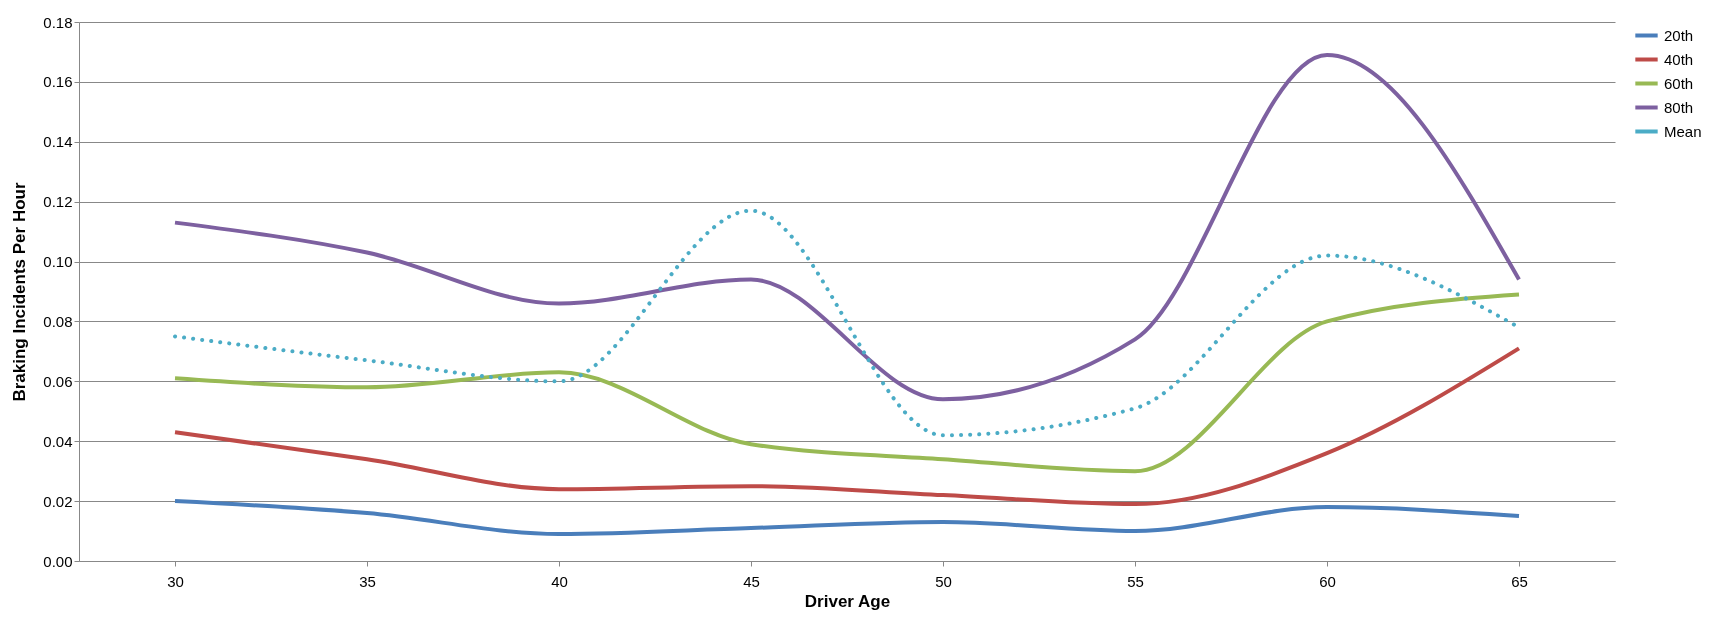  Describe the element at coordinates (1679, 59) in the screenshot. I see `legend-label: 40th` at that location.